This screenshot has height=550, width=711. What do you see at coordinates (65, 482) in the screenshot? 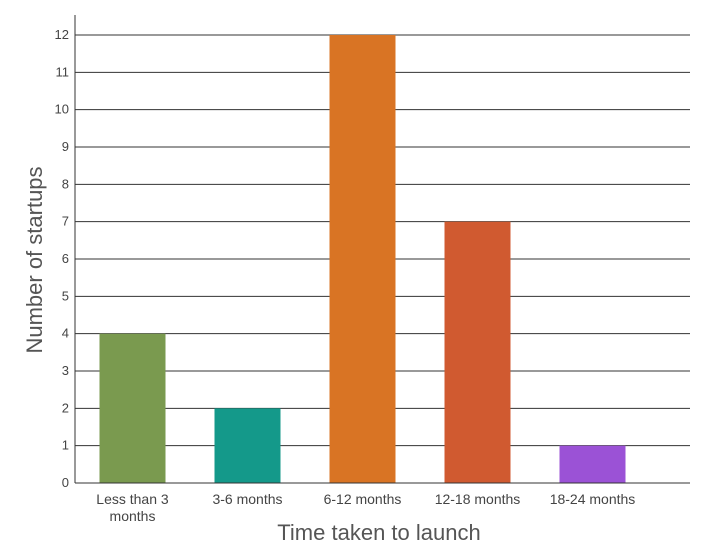
I see `y-tick-label: 0` at bounding box center [65, 482].